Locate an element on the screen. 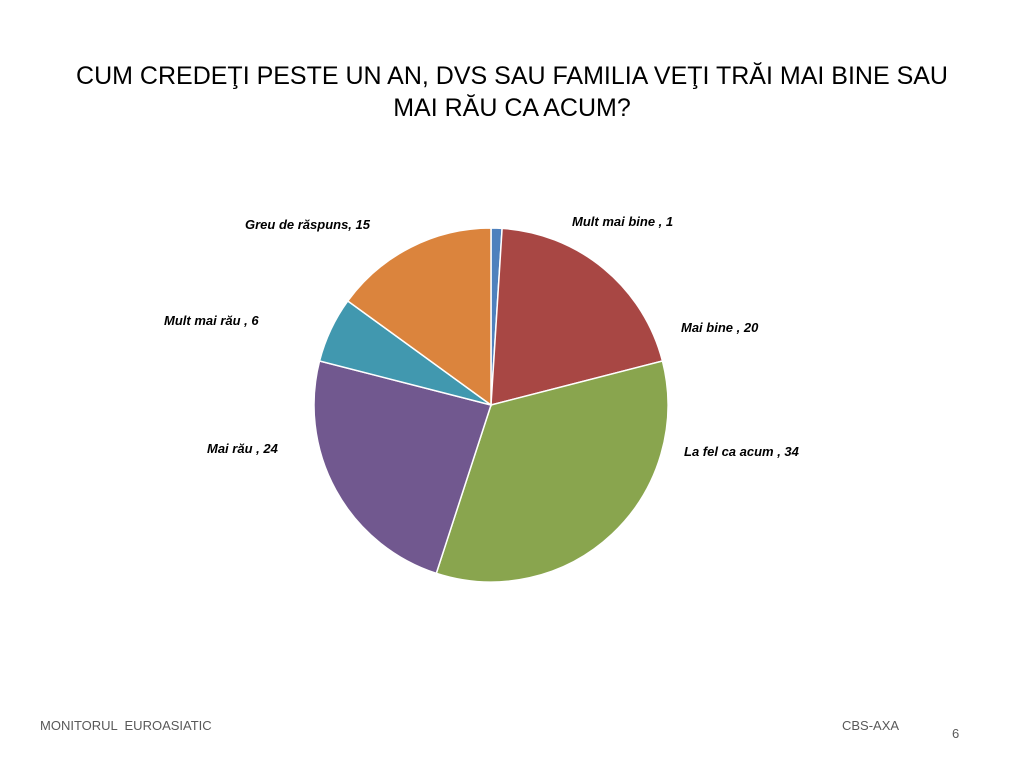 Image resolution: width=1024 pixels, height=768 pixels. pie-slice-la-fel-ca-acum is located at coordinates (552, 471).